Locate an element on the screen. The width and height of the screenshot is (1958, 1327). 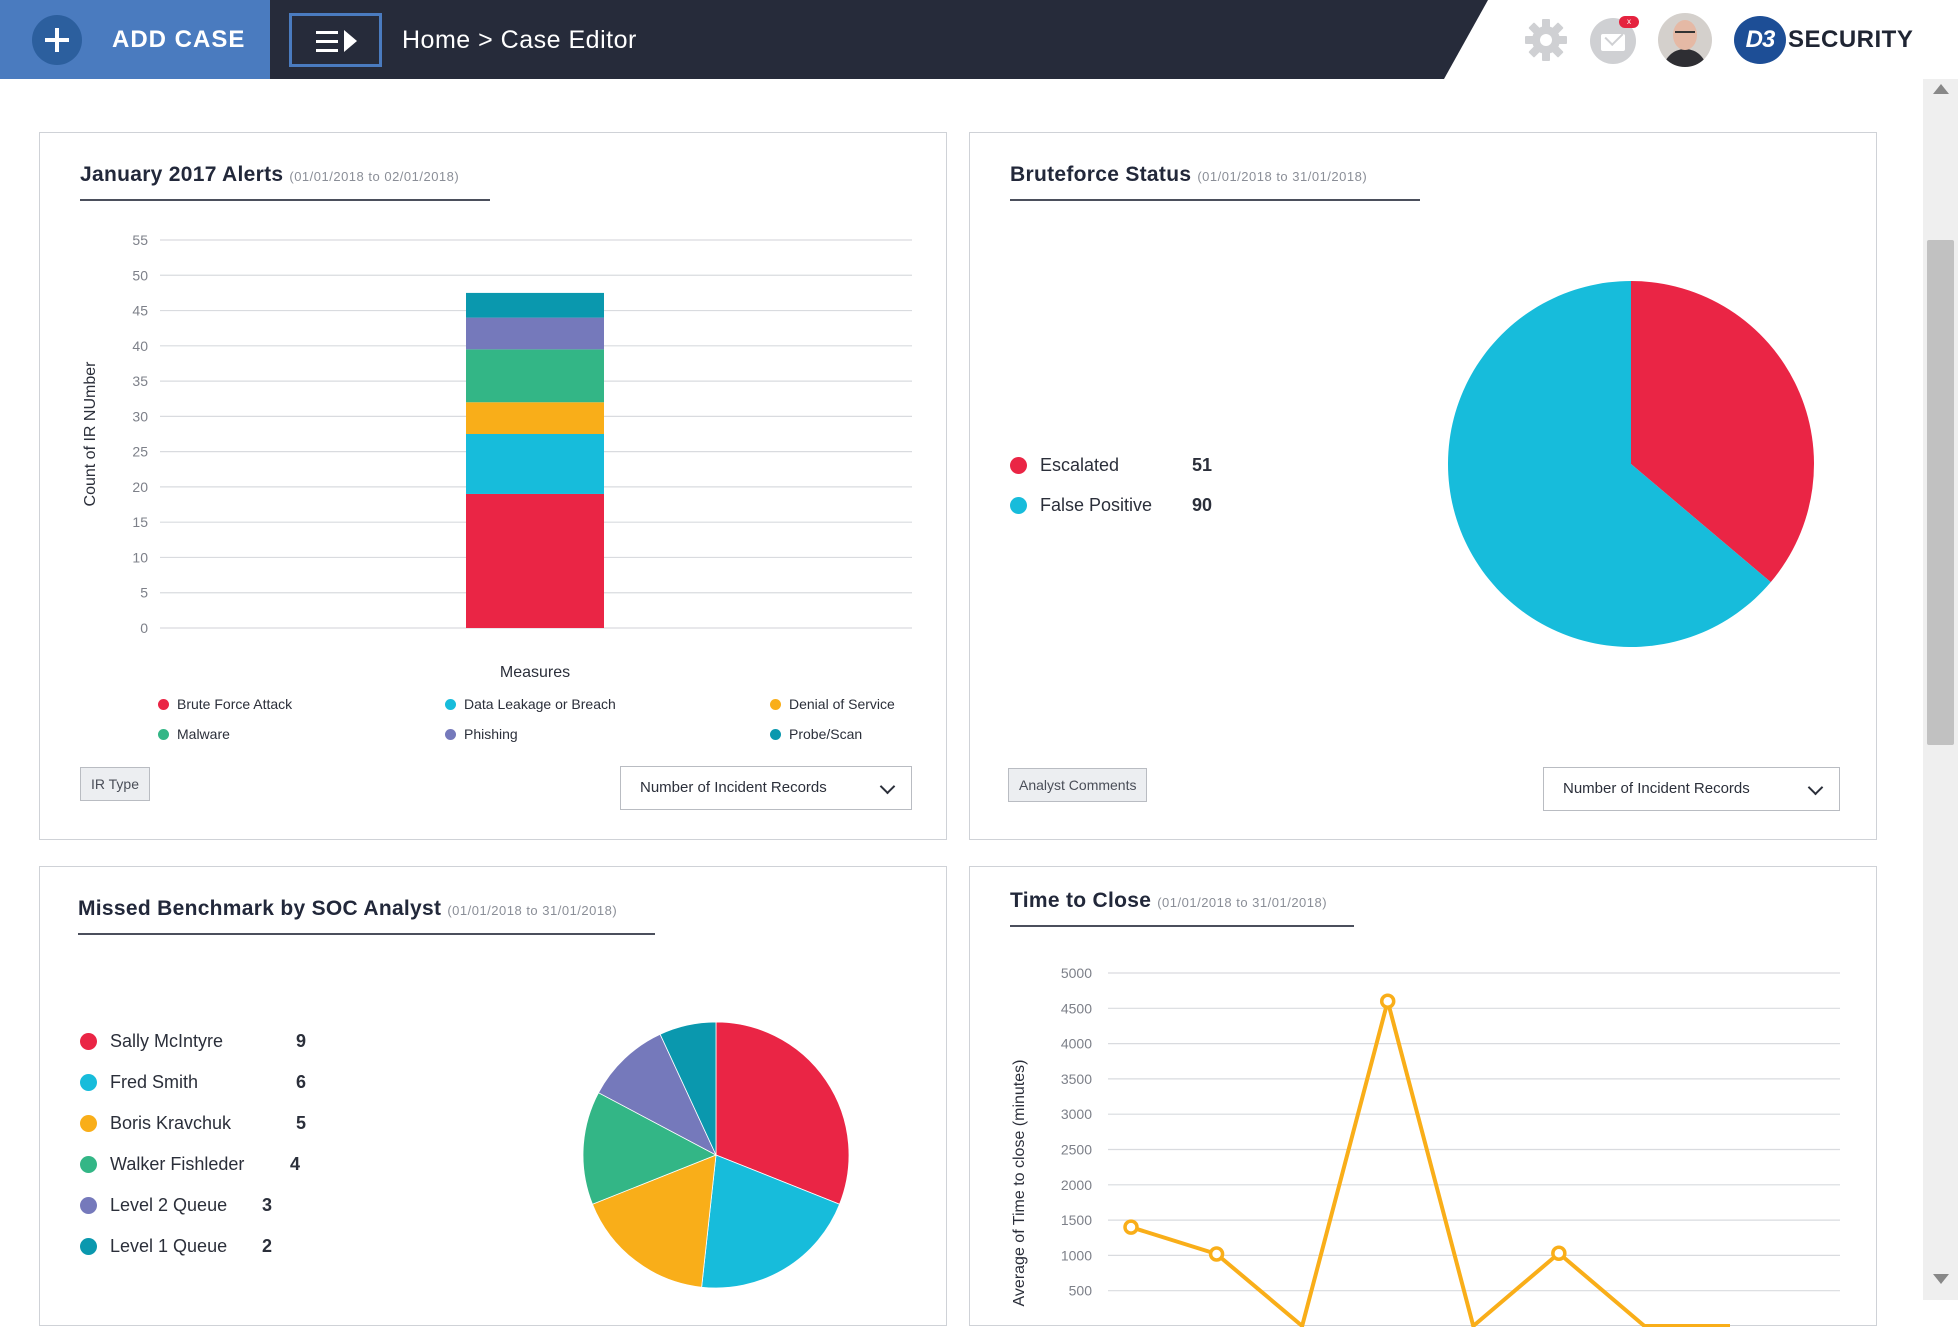
add-case-label: ADD CASE is located at coordinates (179, 39).